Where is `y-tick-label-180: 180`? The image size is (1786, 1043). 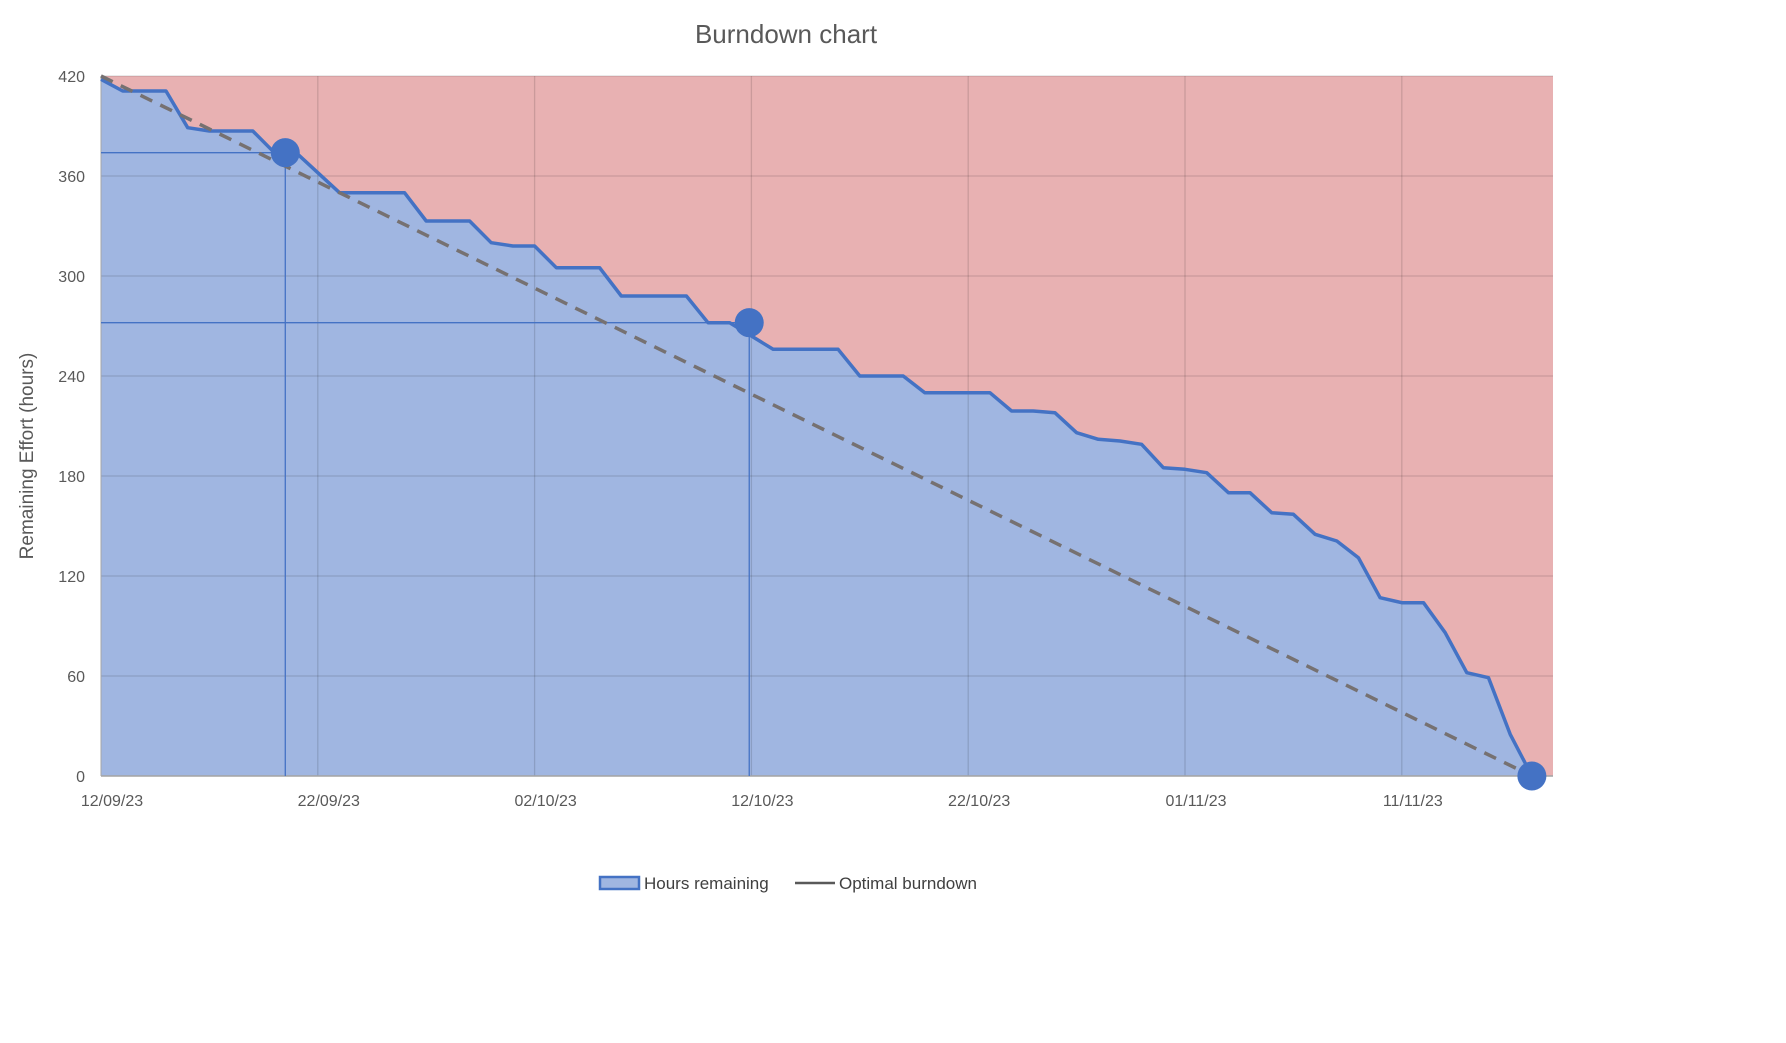 y-tick-label-180: 180 is located at coordinates (71, 477).